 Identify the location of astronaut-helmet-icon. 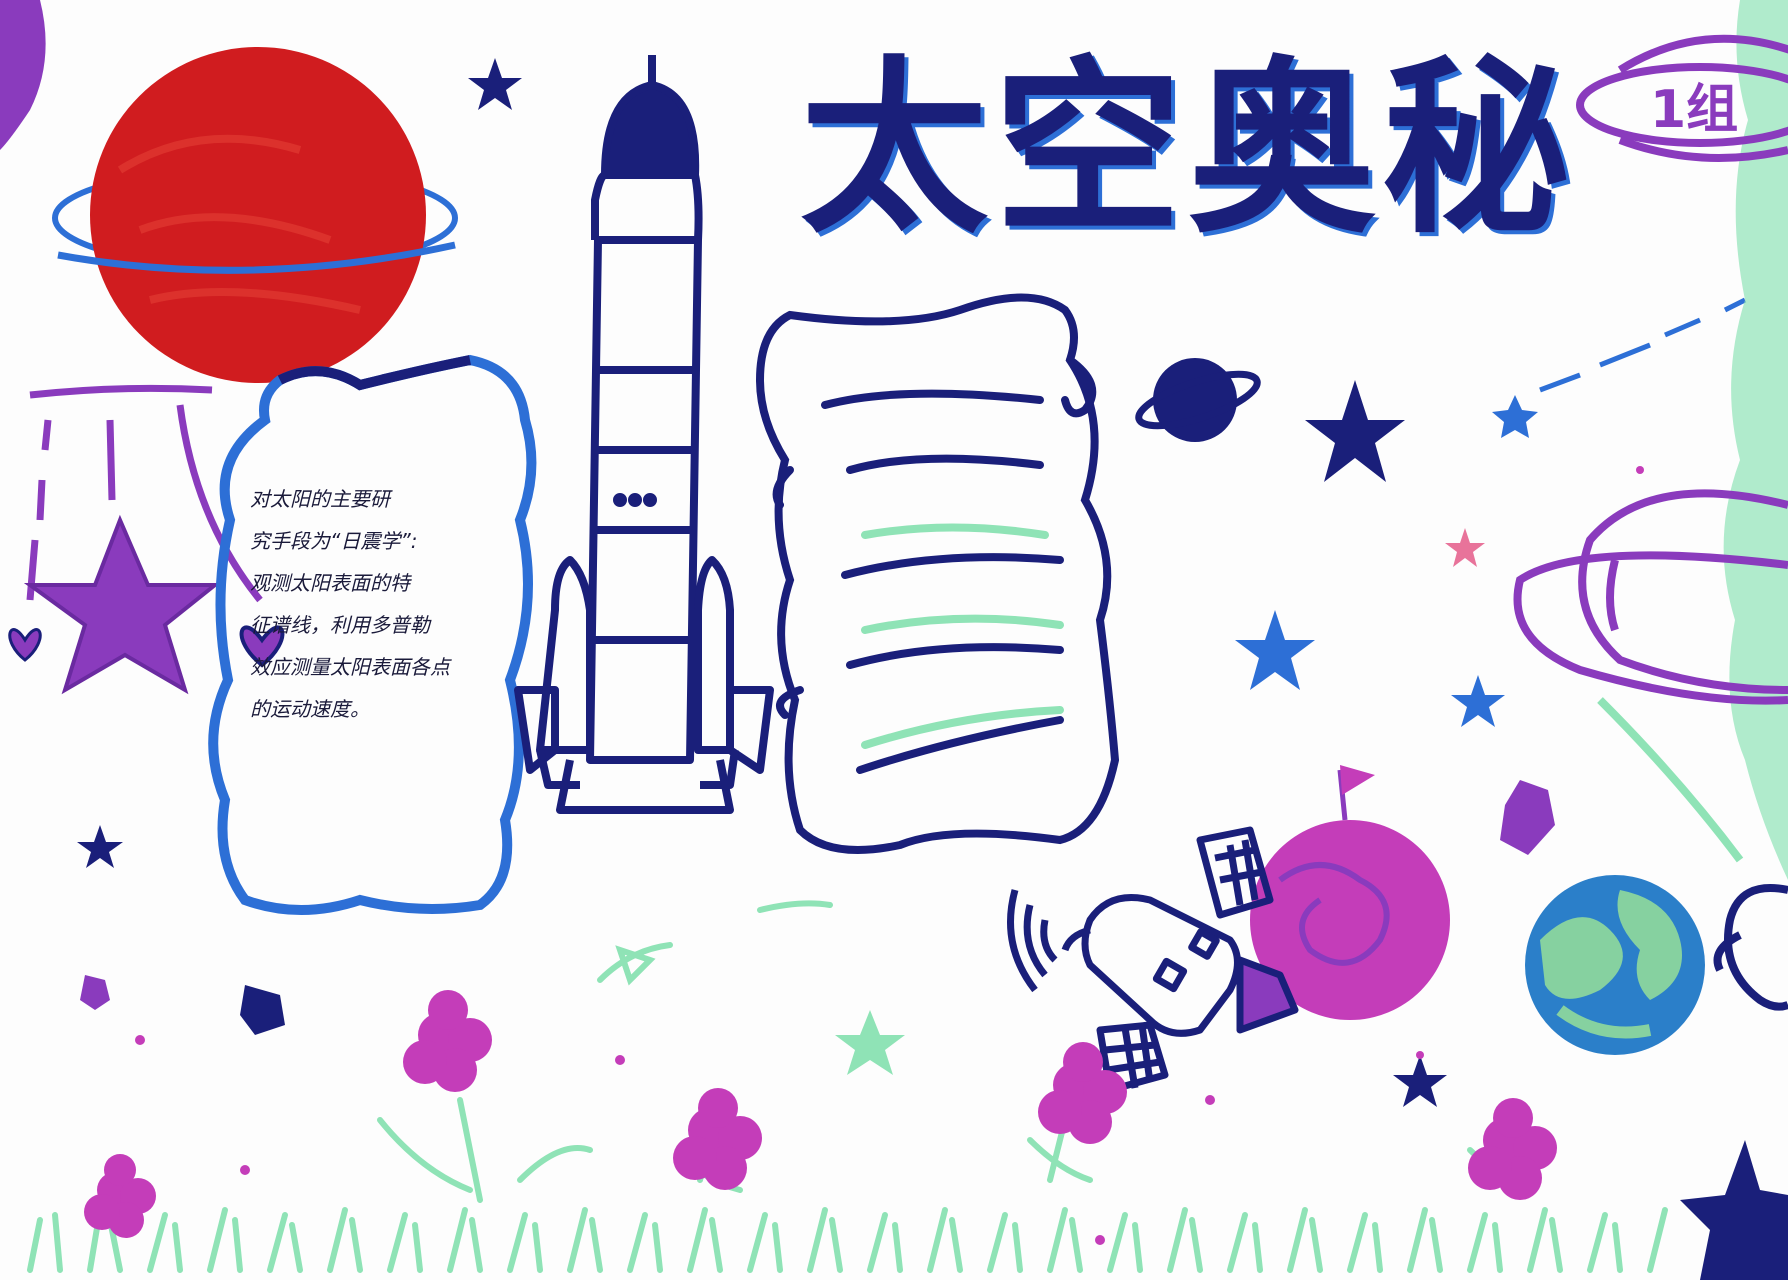
(1750, 947).